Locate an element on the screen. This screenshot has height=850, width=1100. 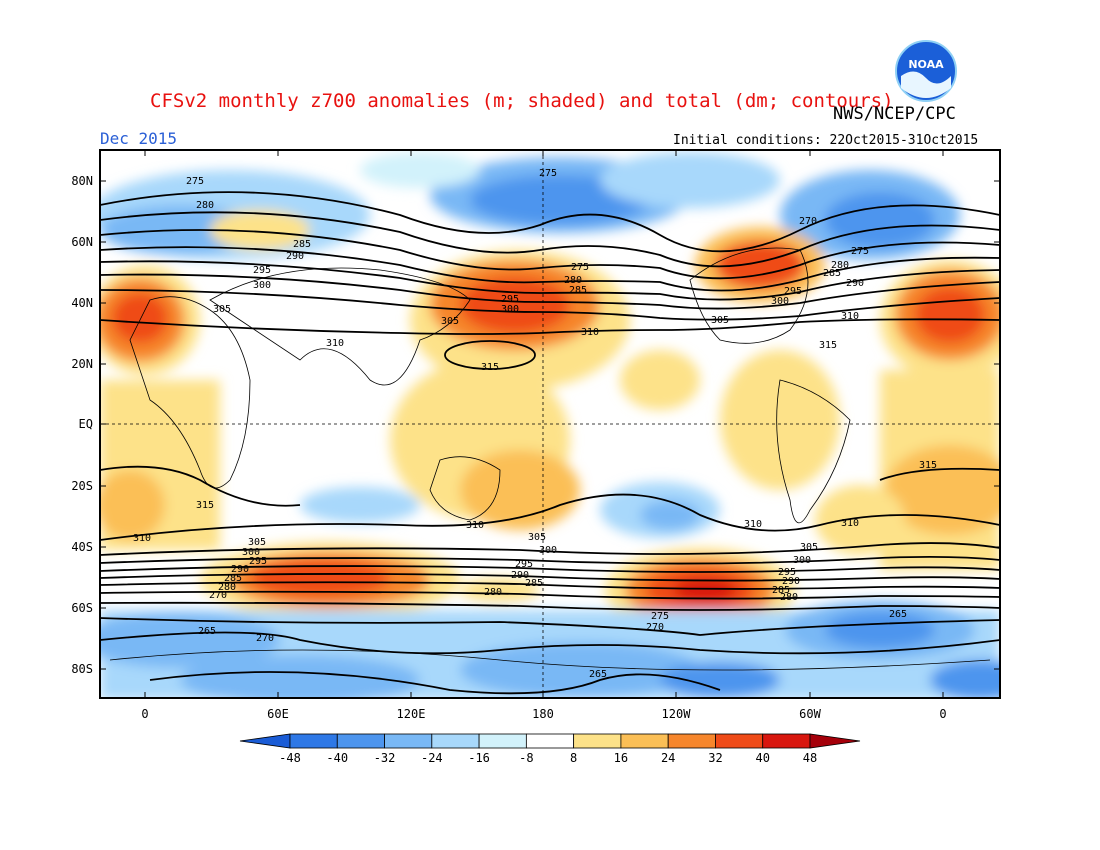
colorbar-left-arrow is located at coordinates (265, 741).